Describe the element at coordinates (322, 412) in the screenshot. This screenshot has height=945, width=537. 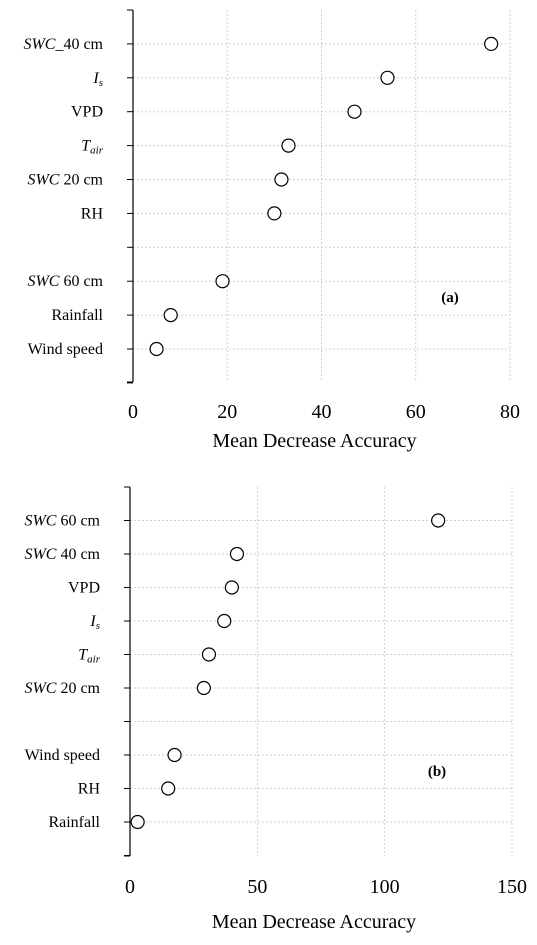
I see `x-tick-label: 40` at that location.